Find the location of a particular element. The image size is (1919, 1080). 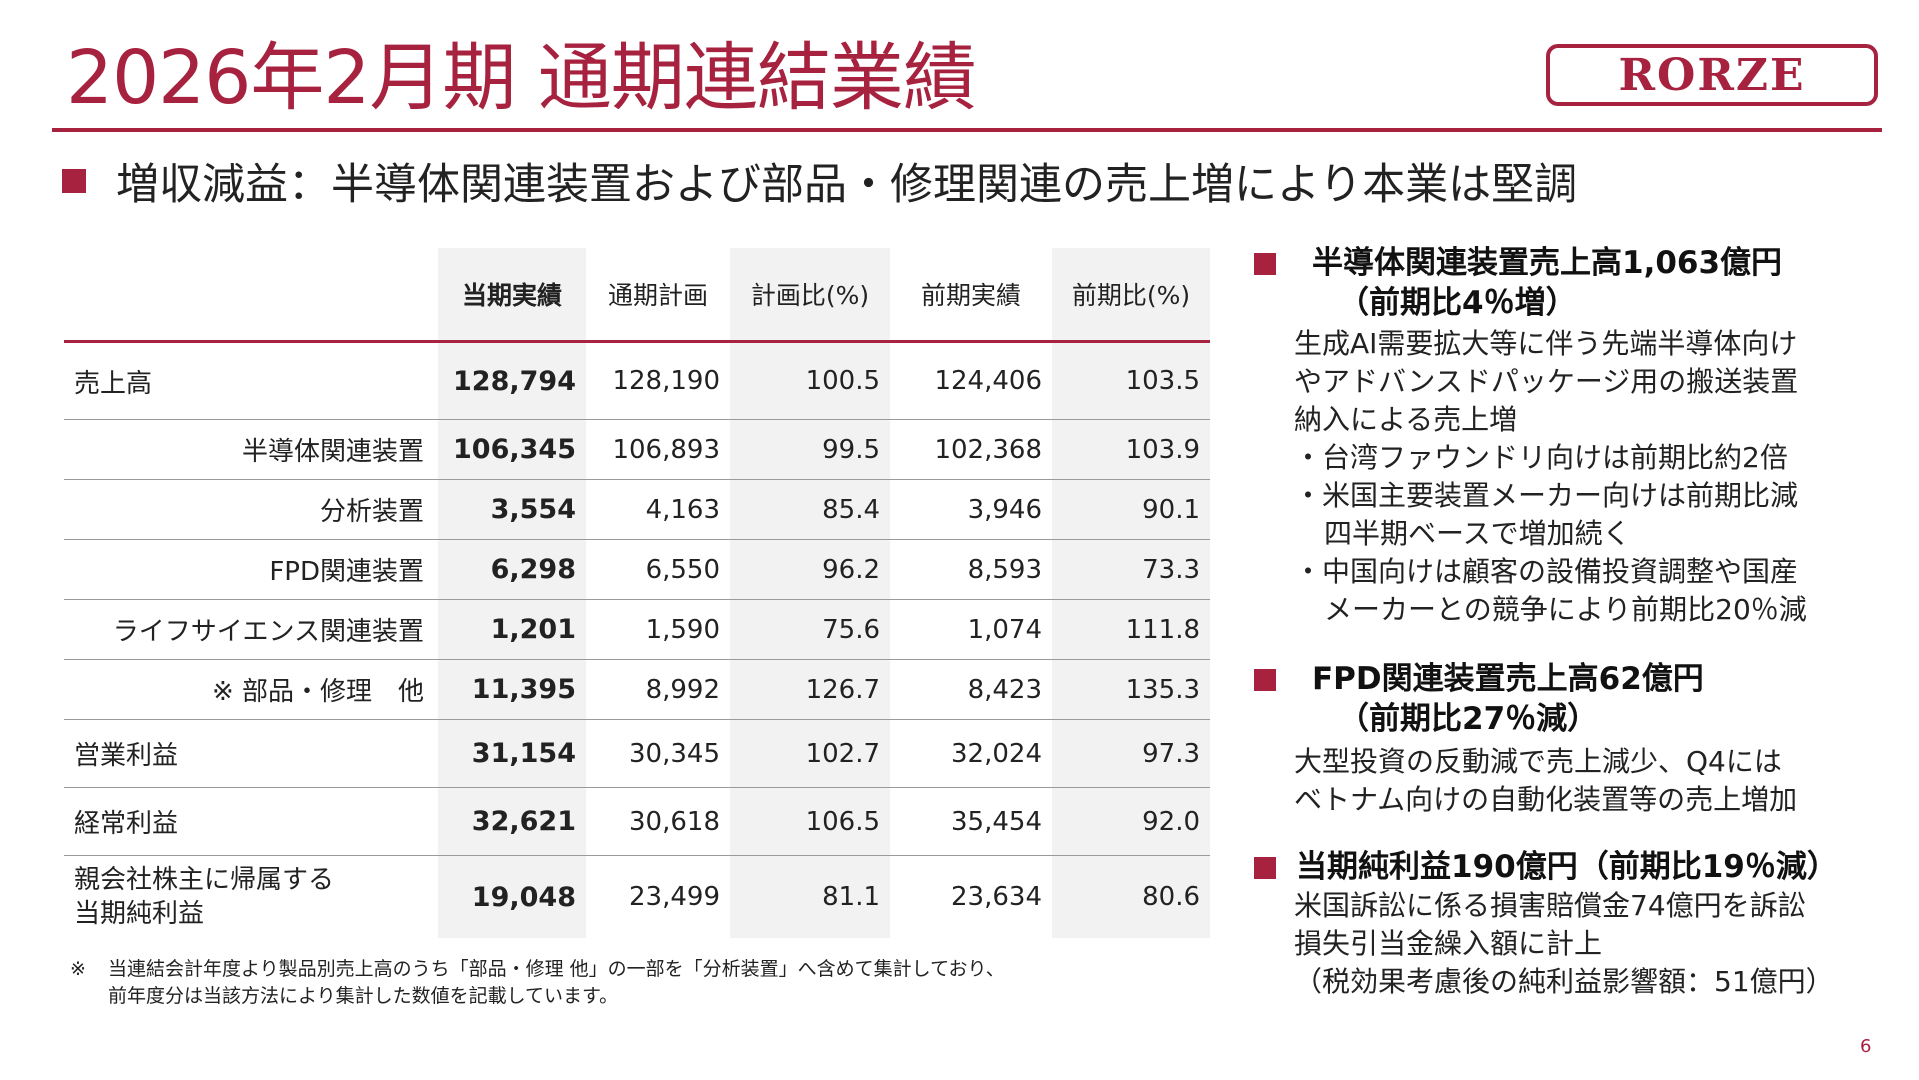

cell-plan: 6,550 is located at coordinates (682, 569).